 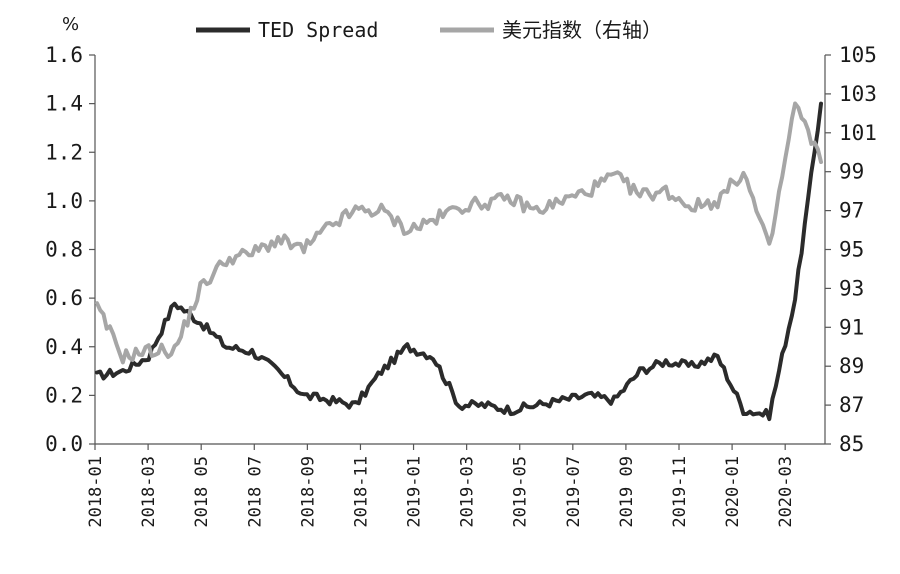 What do you see at coordinates (574, 492) in the screenshot?
I see `x-tick-label: 2019-07` at bounding box center [574, 492].